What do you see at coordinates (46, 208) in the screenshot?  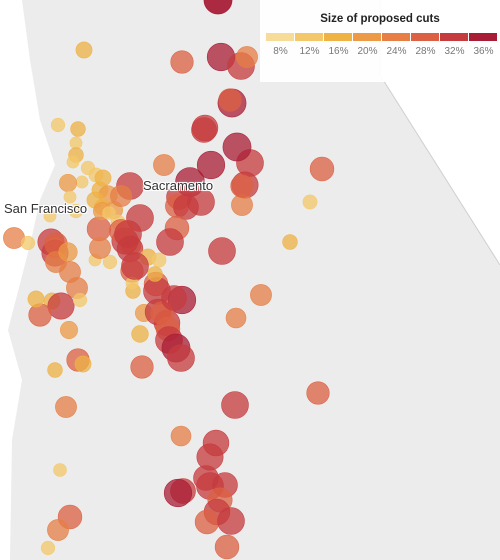 I see `city-label-san-francisco: San Francisco` at bounding box center [46, 208].